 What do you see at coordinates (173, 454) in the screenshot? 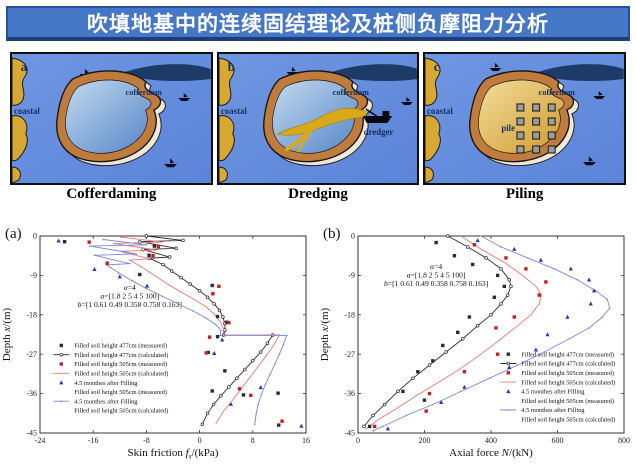
I see `x-axis-label: Skin friction fs/(kPa)` at bounding box center [173, 454].